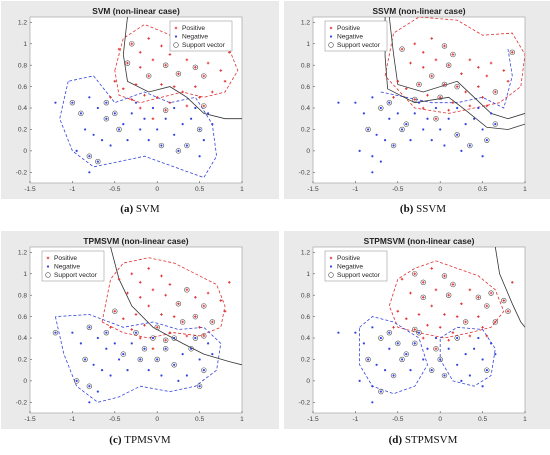 Image resolution: width=550 pixels, height=455 pixels. What do you see at coordinates (22, 172) in the screenshot?
I see `y-tick-label: -0.2` at bounding box center [22, 172].